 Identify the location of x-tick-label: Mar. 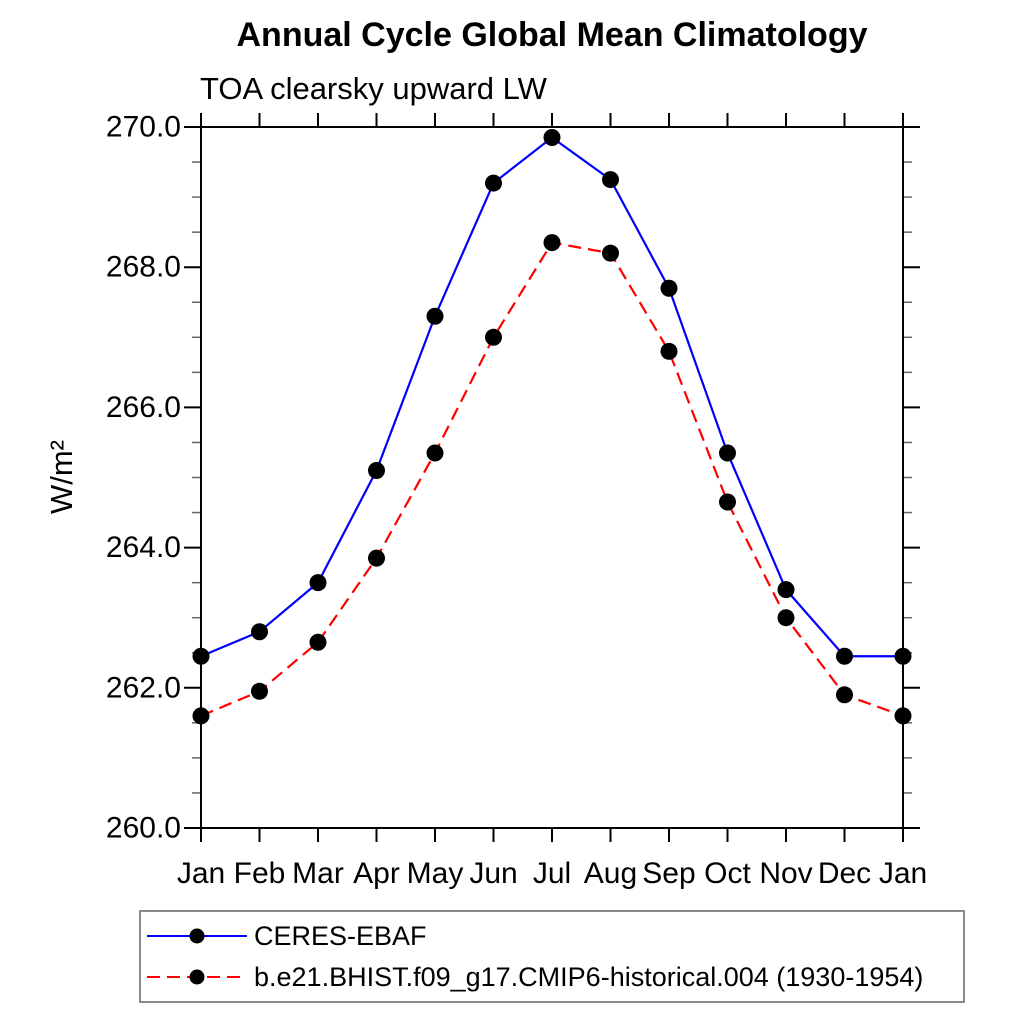
(318, 873).